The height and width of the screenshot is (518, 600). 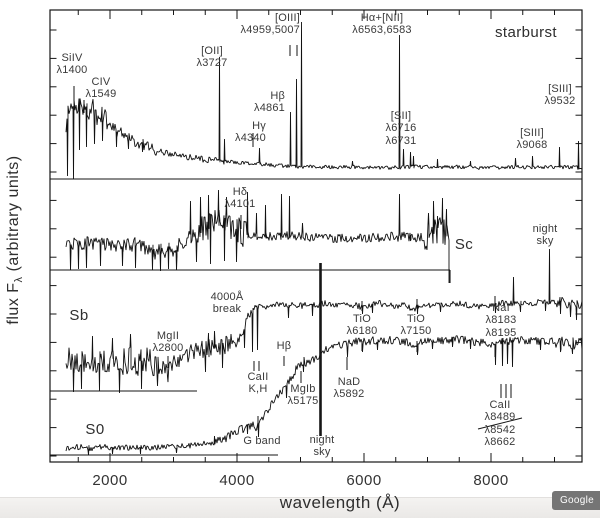 I want to click on spectral-line-label: [OIII] λ4959,5007, so click(x=270, y=24).